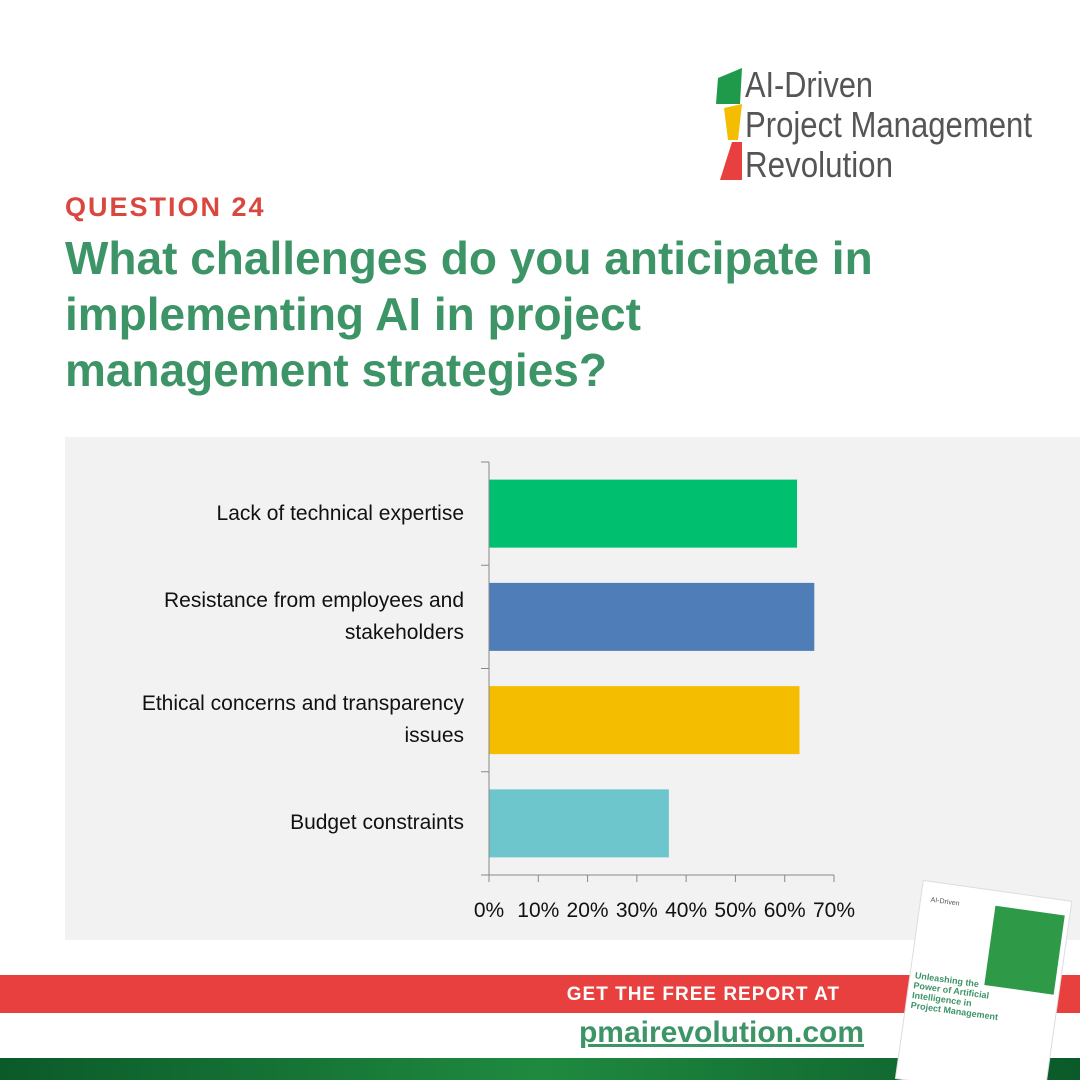 Image resolution: width=1080 pixels, height=1080 pixels. Describe the element at coordinates (809, 84) in the screenshot. I see `logo-text: AI-Driven` at that location.